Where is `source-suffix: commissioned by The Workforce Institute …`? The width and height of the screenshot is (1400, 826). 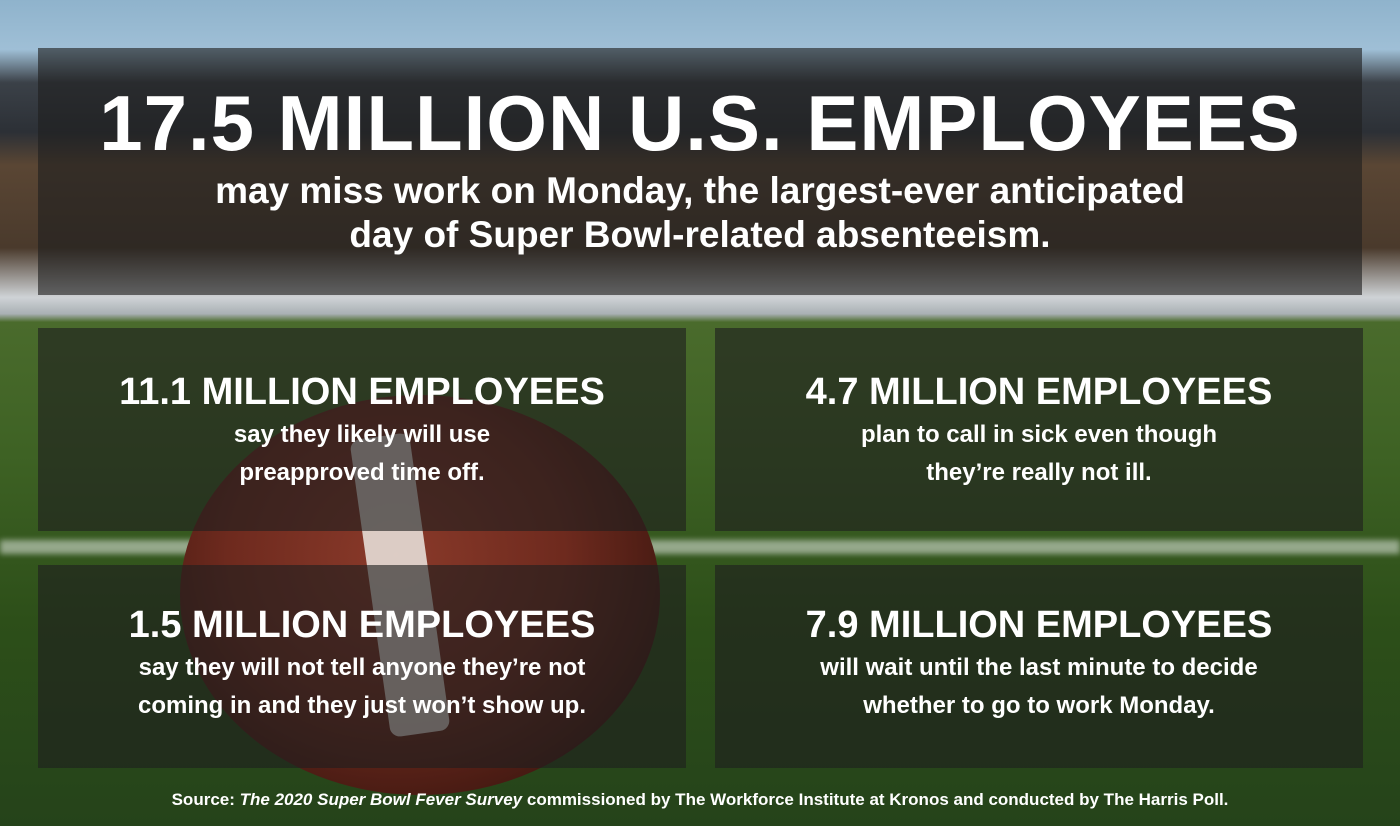 source-suffix: commissioned by The Workforce Institute … is located at coordinates (875, 799).